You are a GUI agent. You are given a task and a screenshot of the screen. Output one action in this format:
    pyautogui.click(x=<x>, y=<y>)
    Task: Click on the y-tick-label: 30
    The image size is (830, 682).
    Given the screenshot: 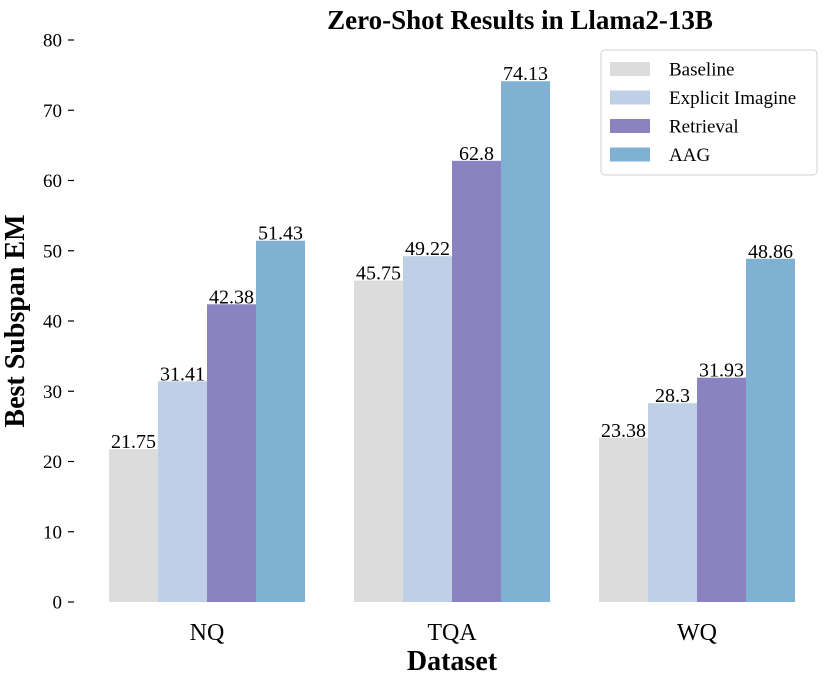 What is the action you would take?
    pyautogui.click(x=52, y=392)
    